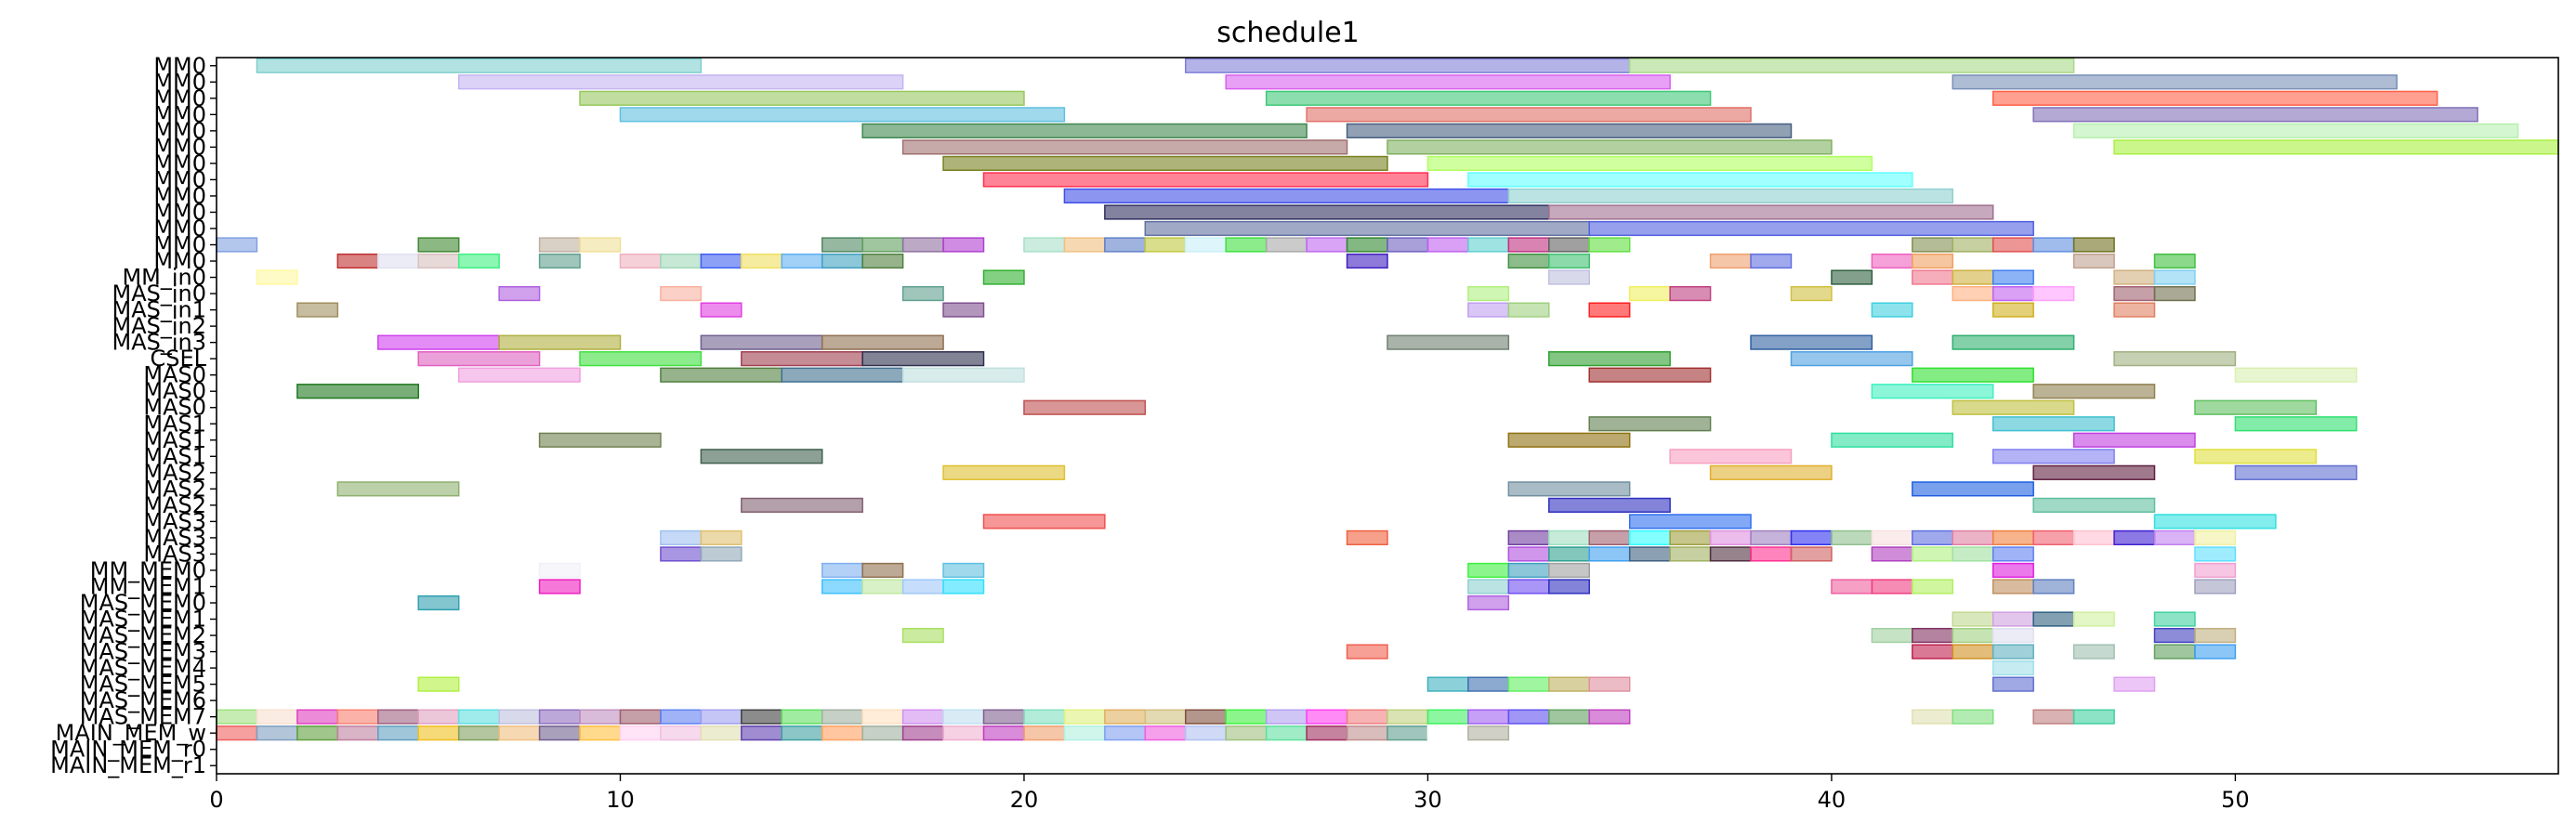 The width and height of the screenshot is (2576, 836). Describe the element at coordinates (148, 586) in the screenshot. I see `y-tick-label: MM_MEM1` at that location.